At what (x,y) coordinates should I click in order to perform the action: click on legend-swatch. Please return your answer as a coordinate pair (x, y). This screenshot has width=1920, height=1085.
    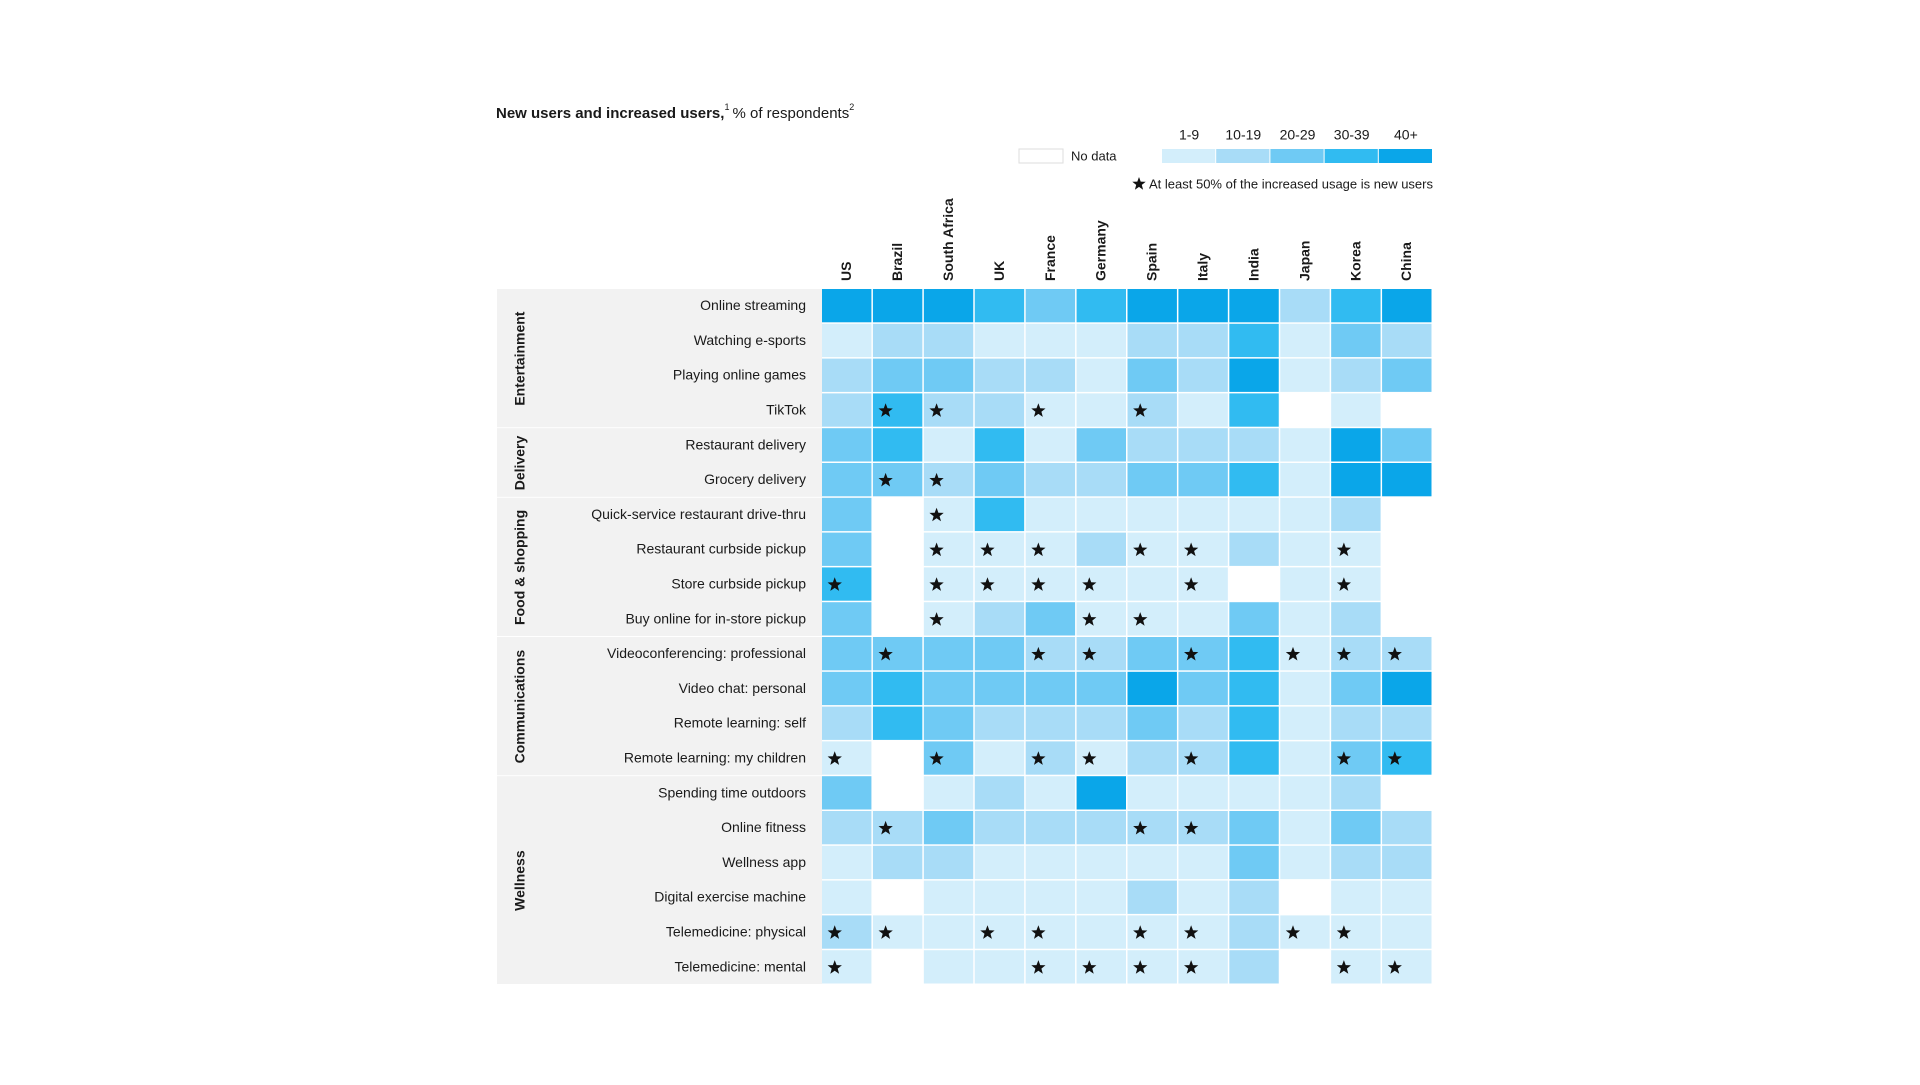
    Looking at the image, I should click on (1351, 156).